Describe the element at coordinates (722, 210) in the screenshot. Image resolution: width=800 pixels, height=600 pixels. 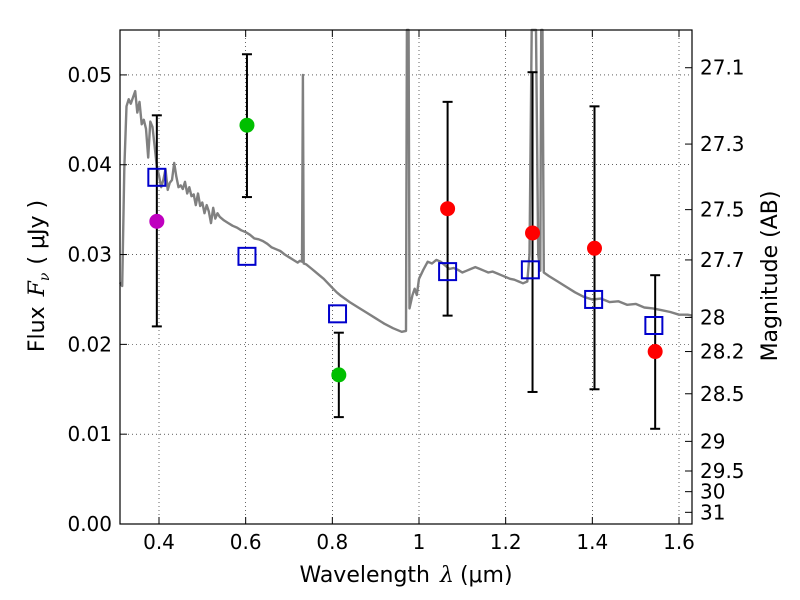
I see `y2-tick-label: 27.5` at that location.